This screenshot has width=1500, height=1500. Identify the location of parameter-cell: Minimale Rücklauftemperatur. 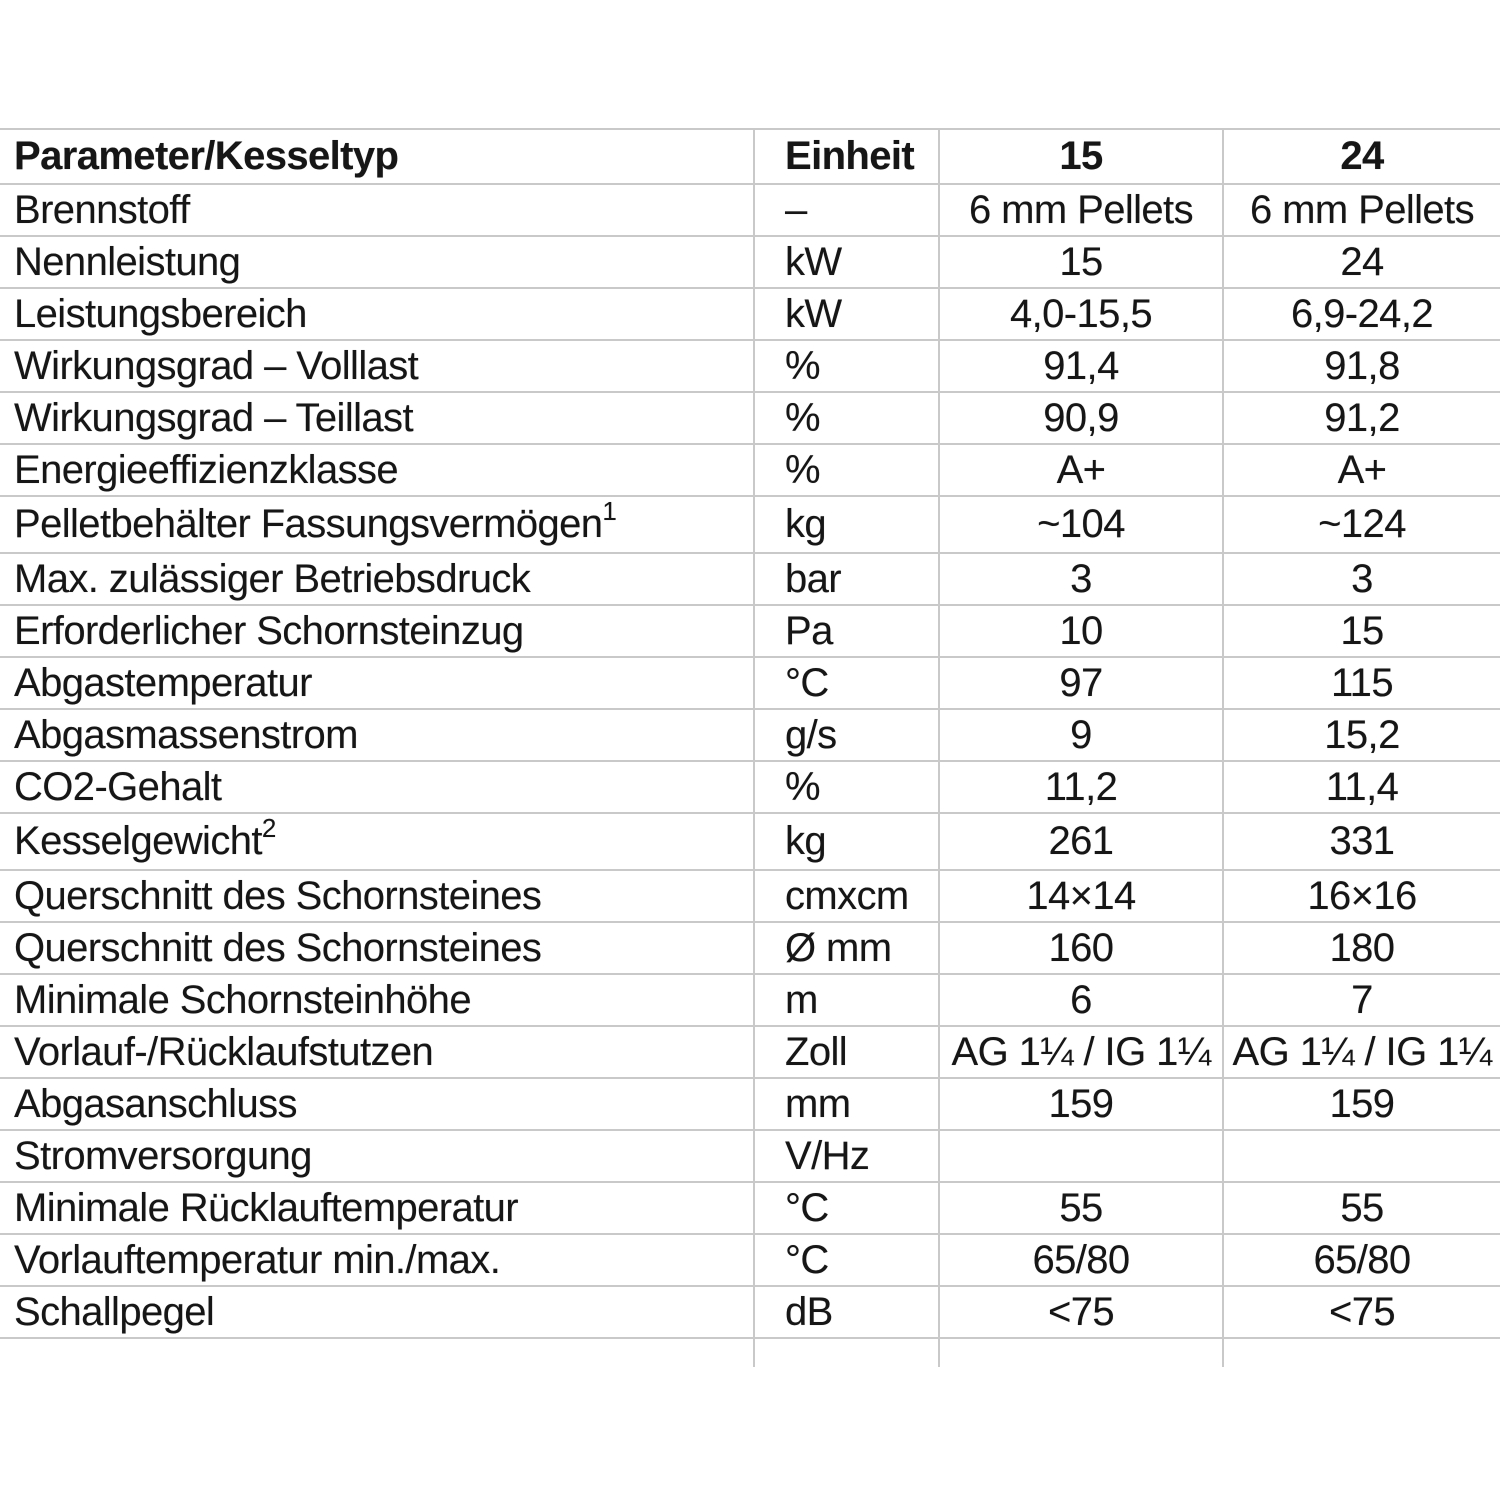
(376, 1208).